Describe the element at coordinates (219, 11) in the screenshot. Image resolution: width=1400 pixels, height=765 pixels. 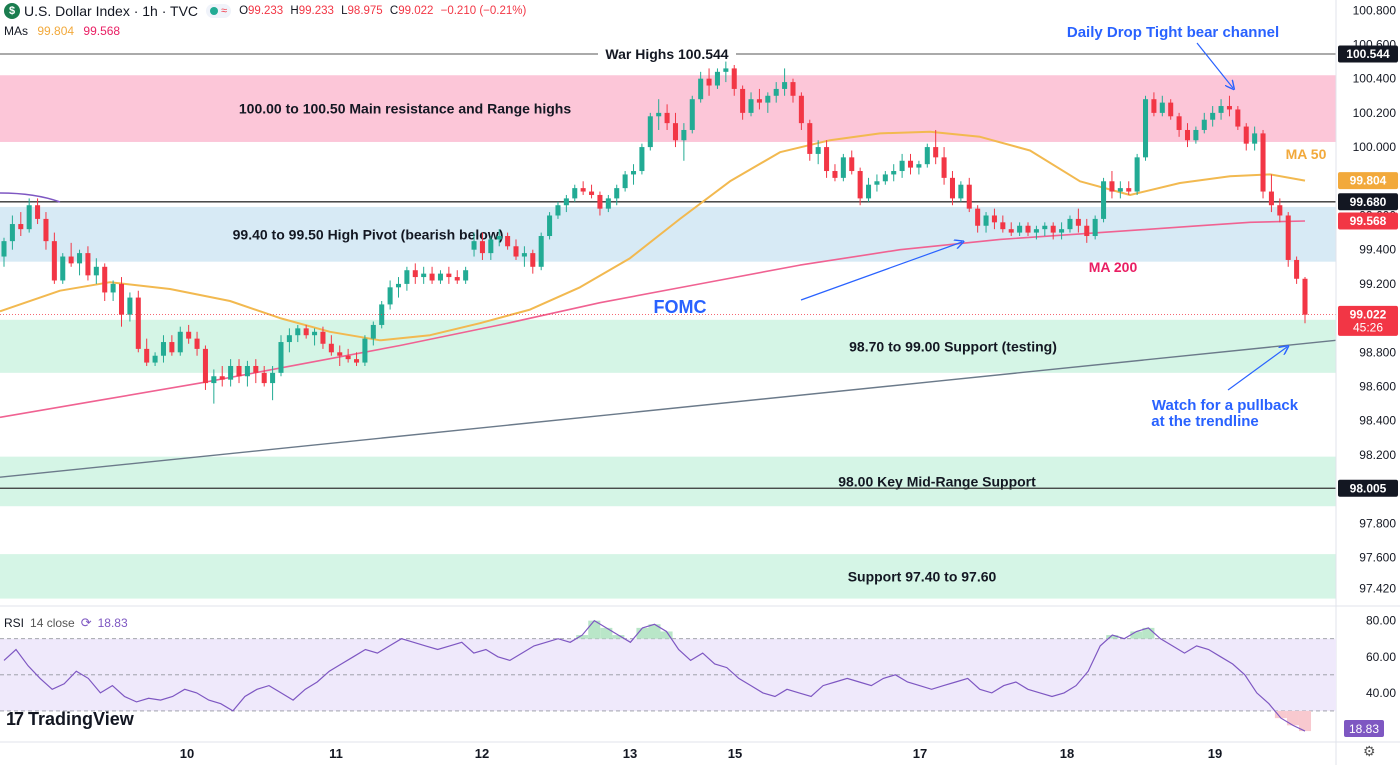
I see `market-status-pill: ≈` at that location.